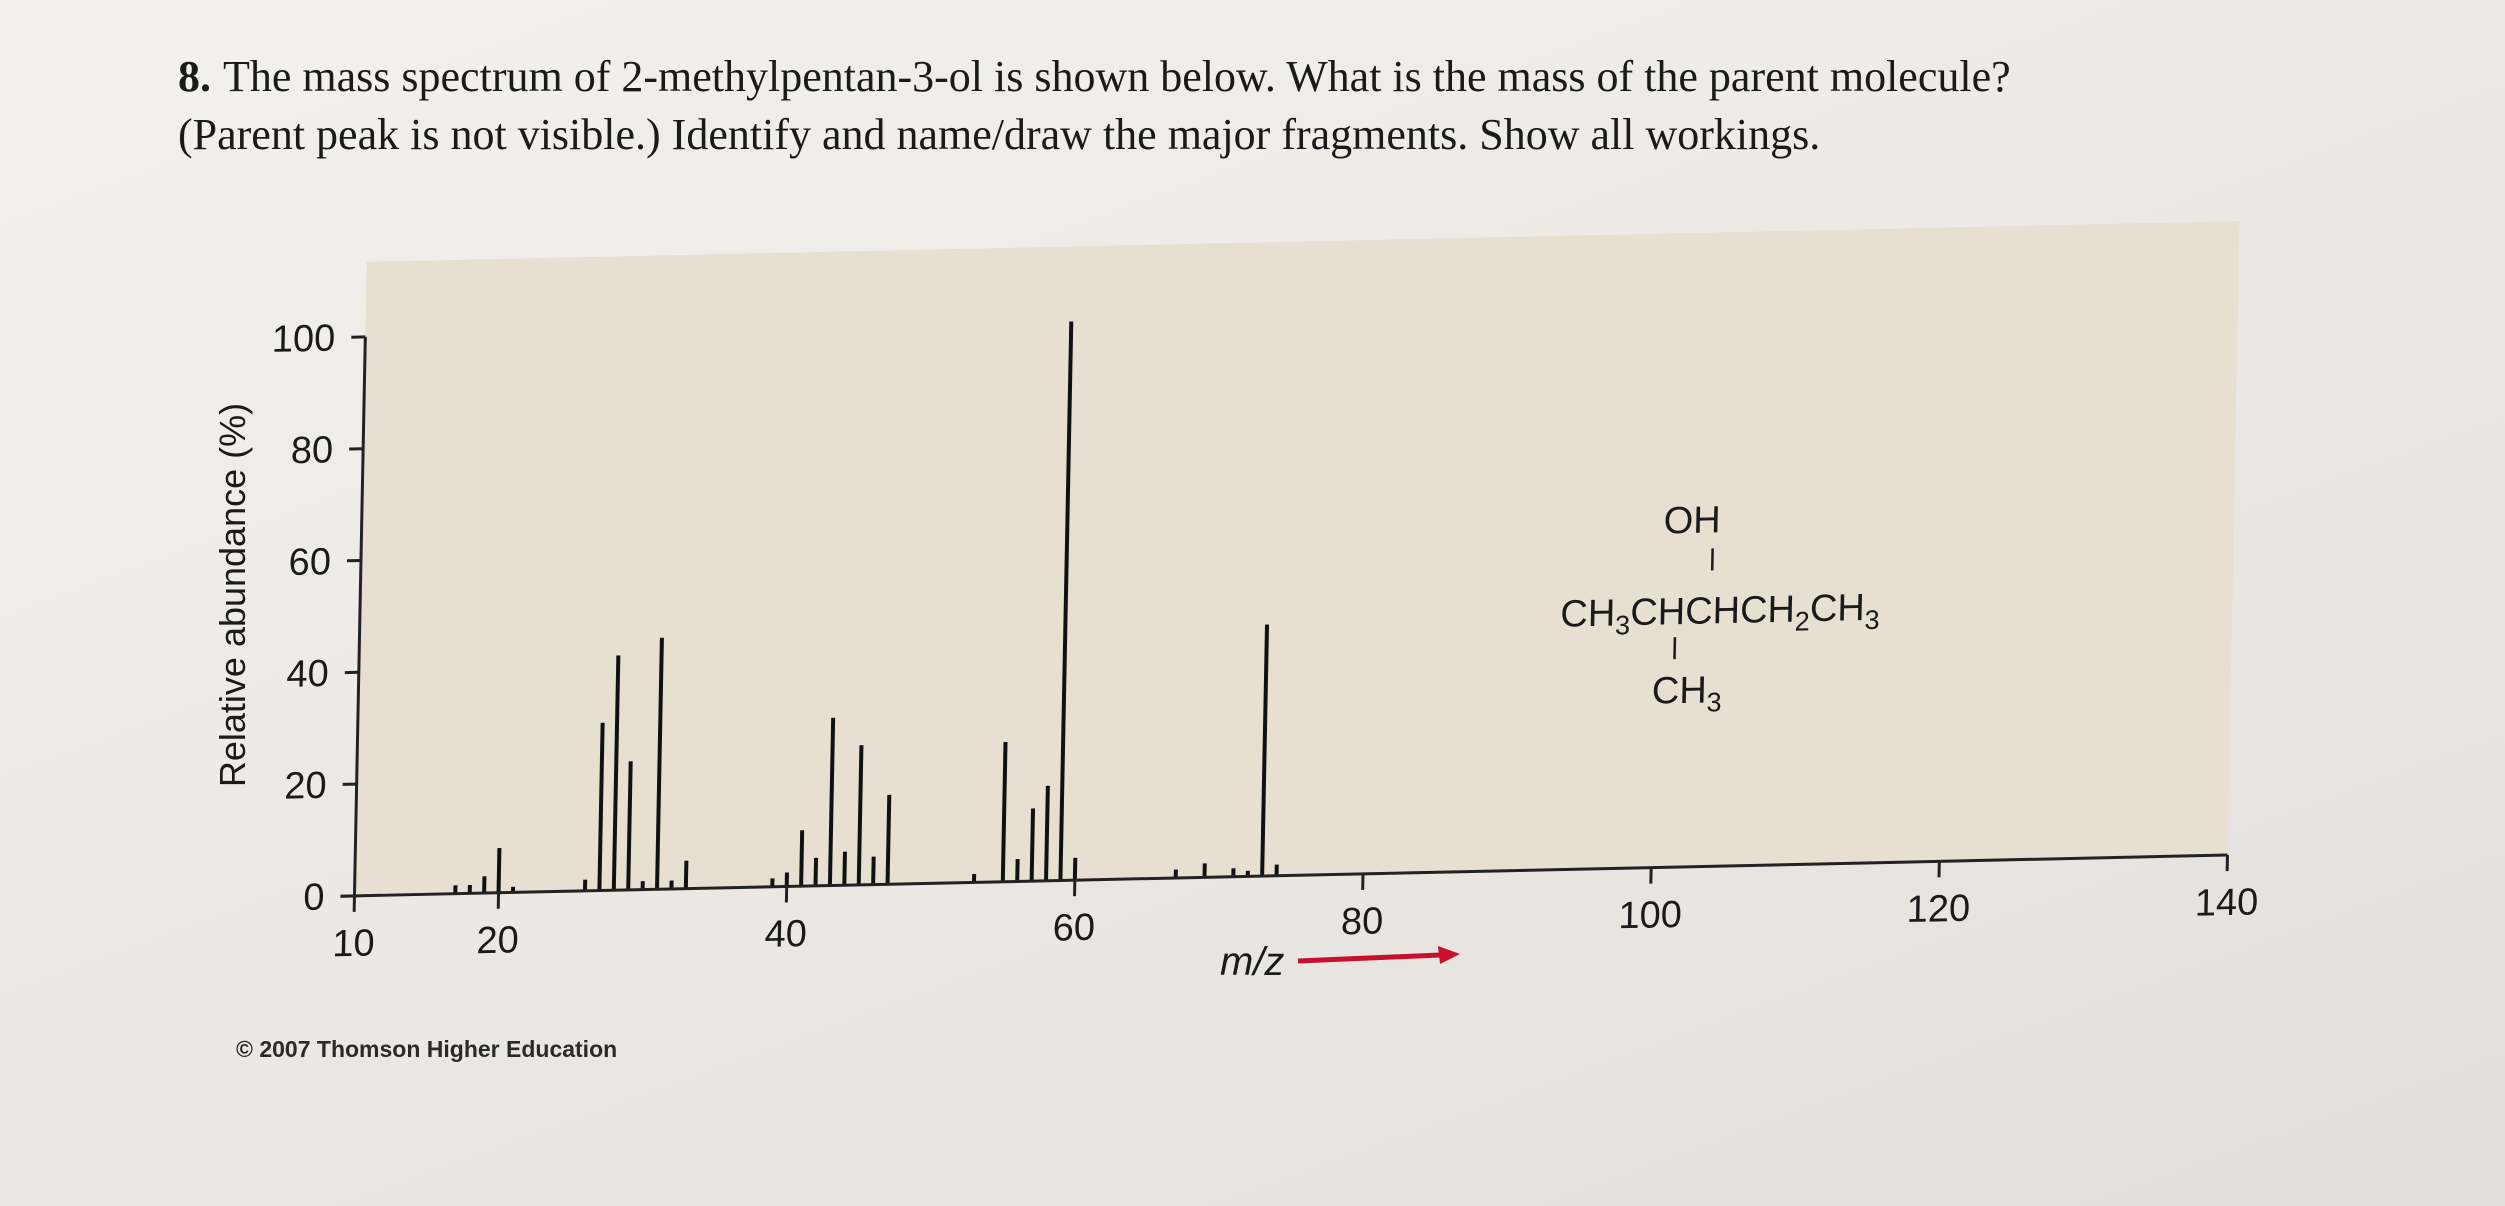  What do you see at coordinates (232, 595) in the screenshot?
I see `y-axis-label: Relative abundance (%)` at bounding box center [232, 595].